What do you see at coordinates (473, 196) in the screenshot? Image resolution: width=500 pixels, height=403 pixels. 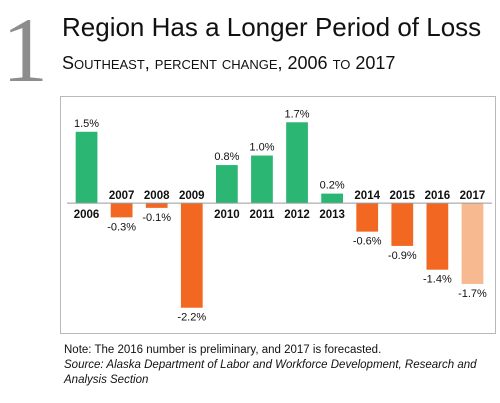 I see `category-label-2017: 2017` at bounding box center [473, 196].